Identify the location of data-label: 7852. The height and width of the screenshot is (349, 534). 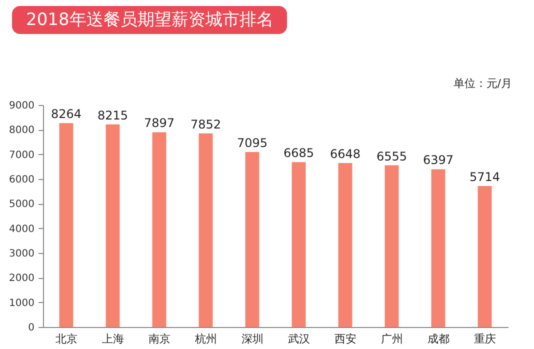
(206, 124).